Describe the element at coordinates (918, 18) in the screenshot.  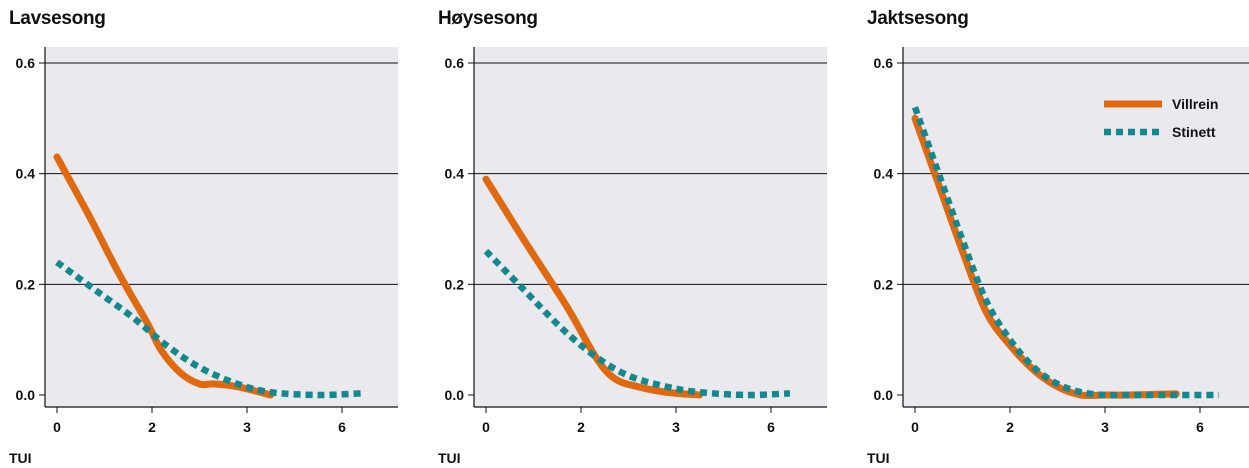
I see `chart-title: Jaktsesong` at that location.